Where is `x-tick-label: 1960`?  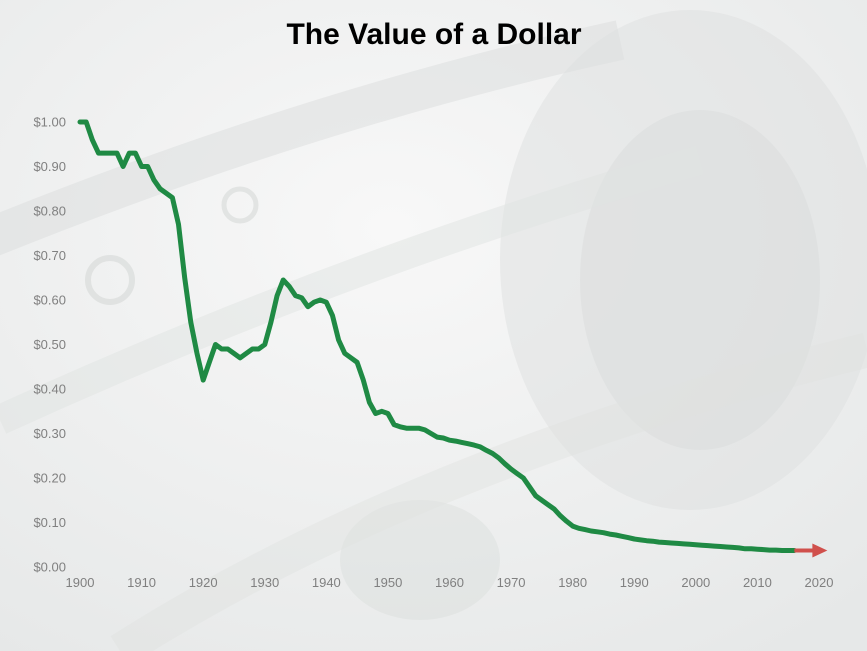 x-tick-label: 1960 is located at coordinates (449, 582).